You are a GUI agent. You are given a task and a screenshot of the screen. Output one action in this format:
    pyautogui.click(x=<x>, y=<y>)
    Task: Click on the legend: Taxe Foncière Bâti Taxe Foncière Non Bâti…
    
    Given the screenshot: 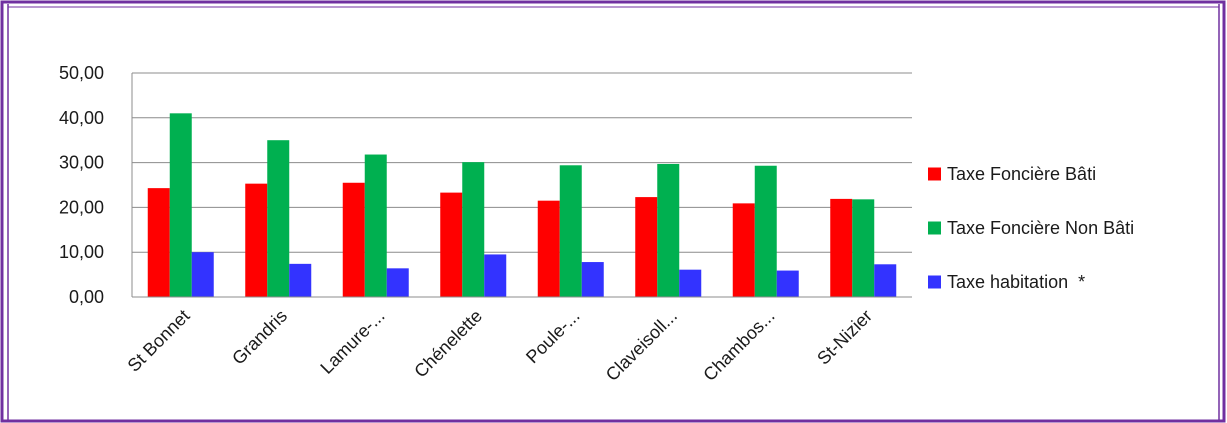 What is the action you would take?
    pyautogui.click(x=1031, y=228)
    